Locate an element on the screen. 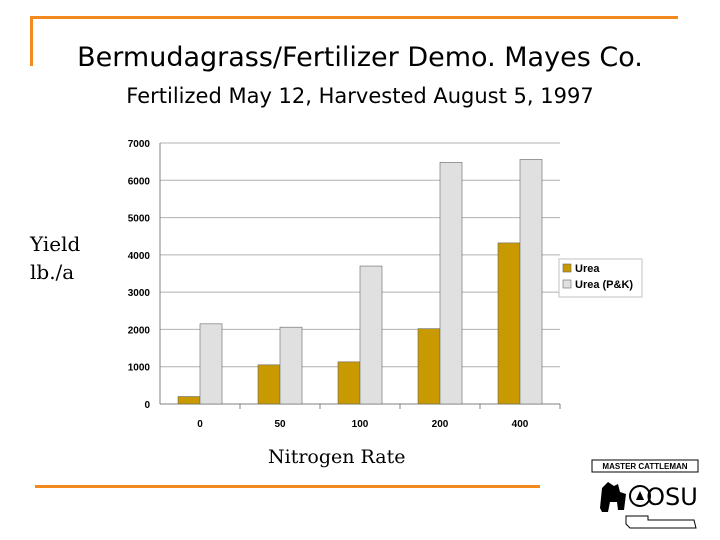 This screenshot has height=540, width=720. y-axis-label-line1: Yield is located at coordinates (55, 244).